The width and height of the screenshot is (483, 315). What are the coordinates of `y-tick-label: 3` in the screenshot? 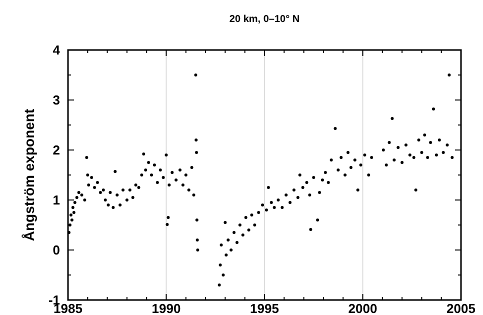 It's located at (56, 100).